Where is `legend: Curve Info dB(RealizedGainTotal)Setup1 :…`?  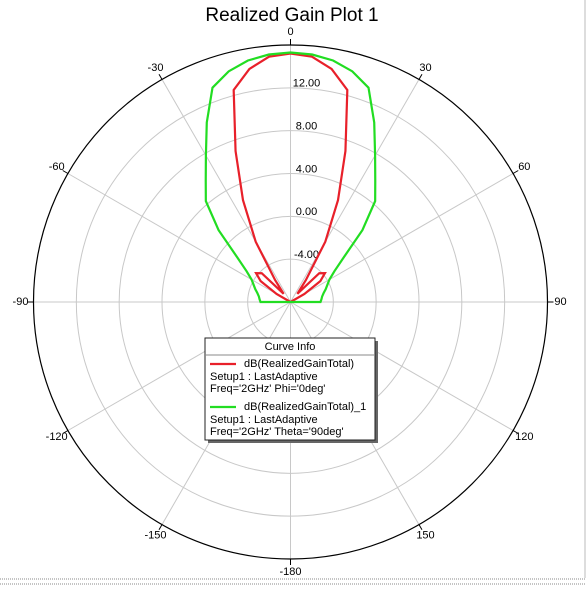 legend: Curve Info dB(RealizedGainTotal)Setup1 :… is located at coordinates (291, 390).